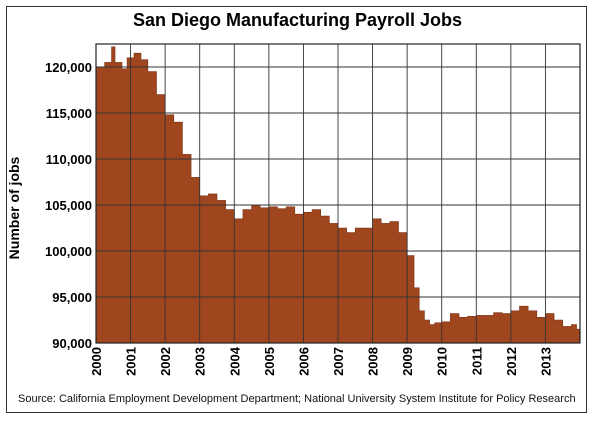 Image resolution: width=595 pixels, height=421 pixels. I want to click on y-tick-label: 90,000, so click(72, 343).